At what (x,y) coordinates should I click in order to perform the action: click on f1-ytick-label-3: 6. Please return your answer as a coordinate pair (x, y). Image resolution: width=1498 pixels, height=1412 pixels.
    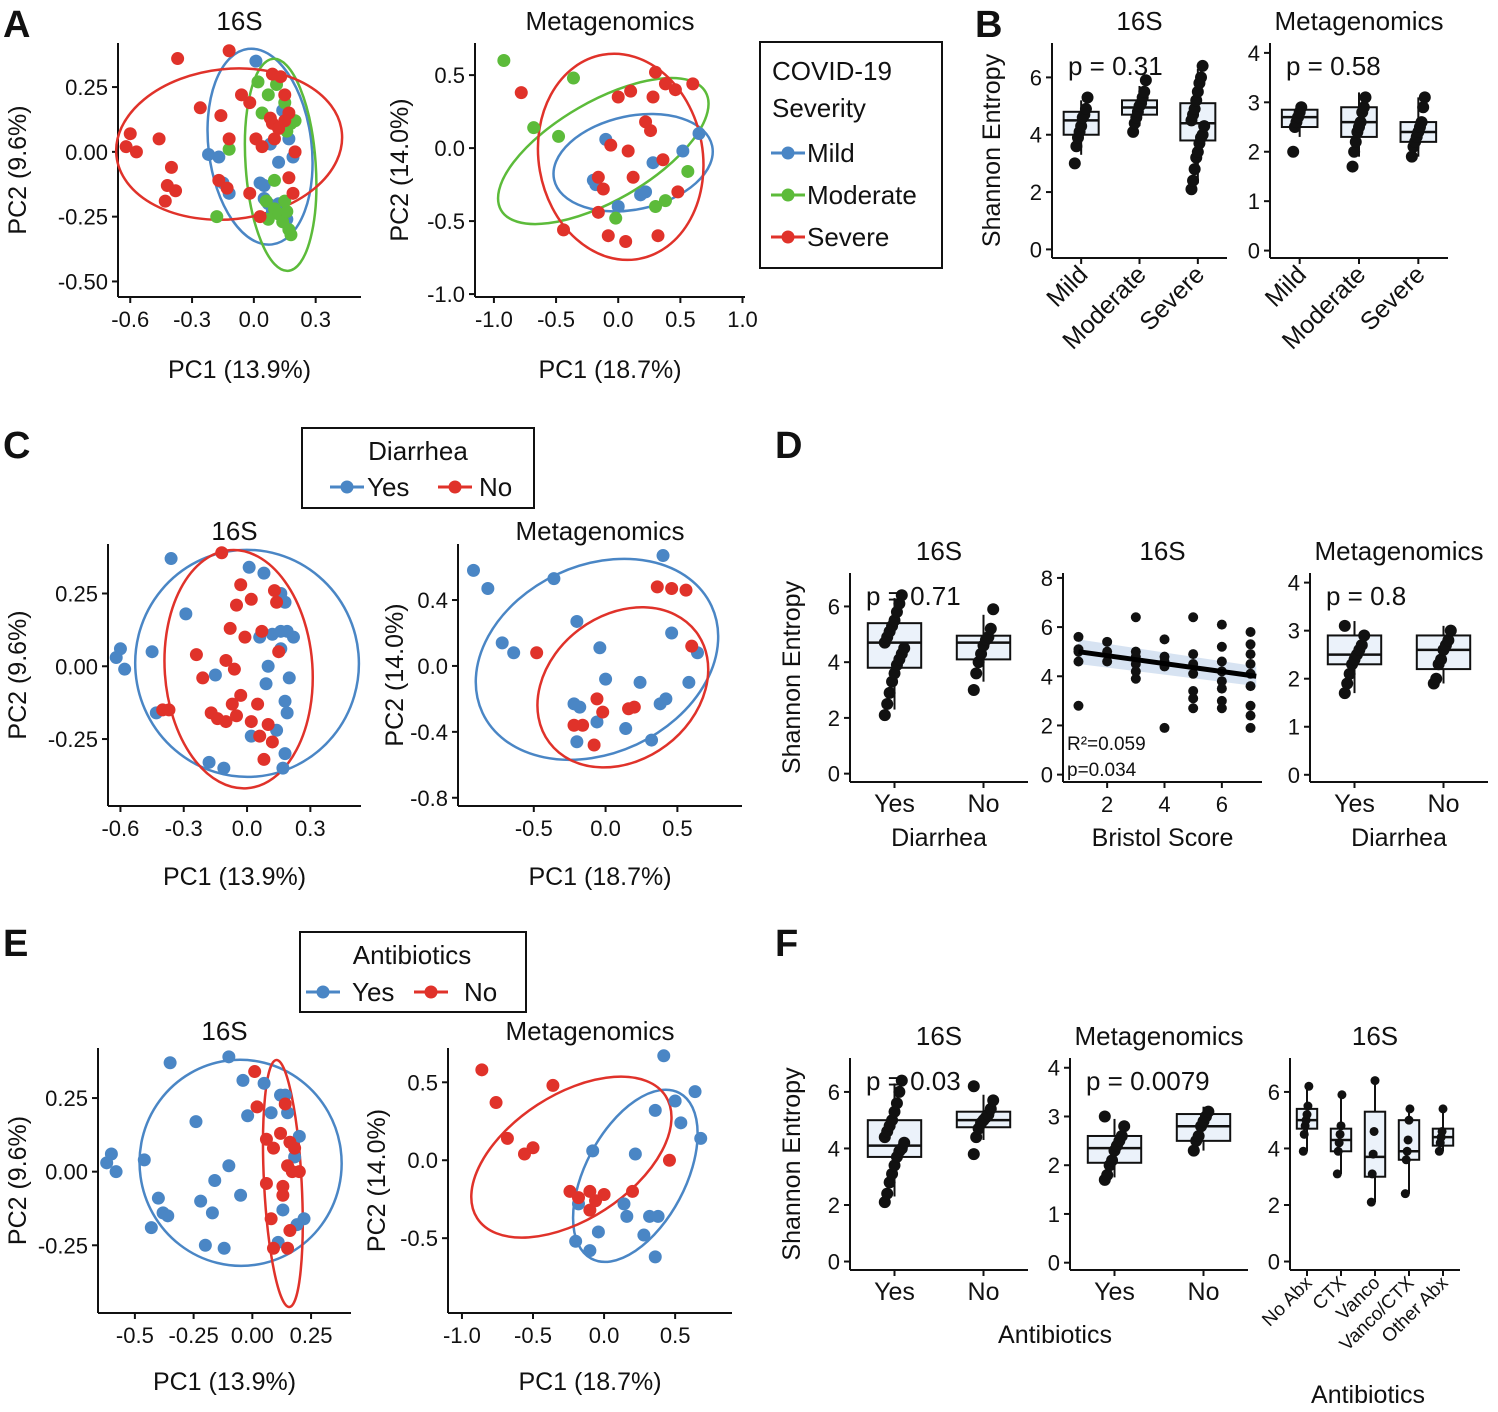
    Looking at the image, I should click on (834, 1092).